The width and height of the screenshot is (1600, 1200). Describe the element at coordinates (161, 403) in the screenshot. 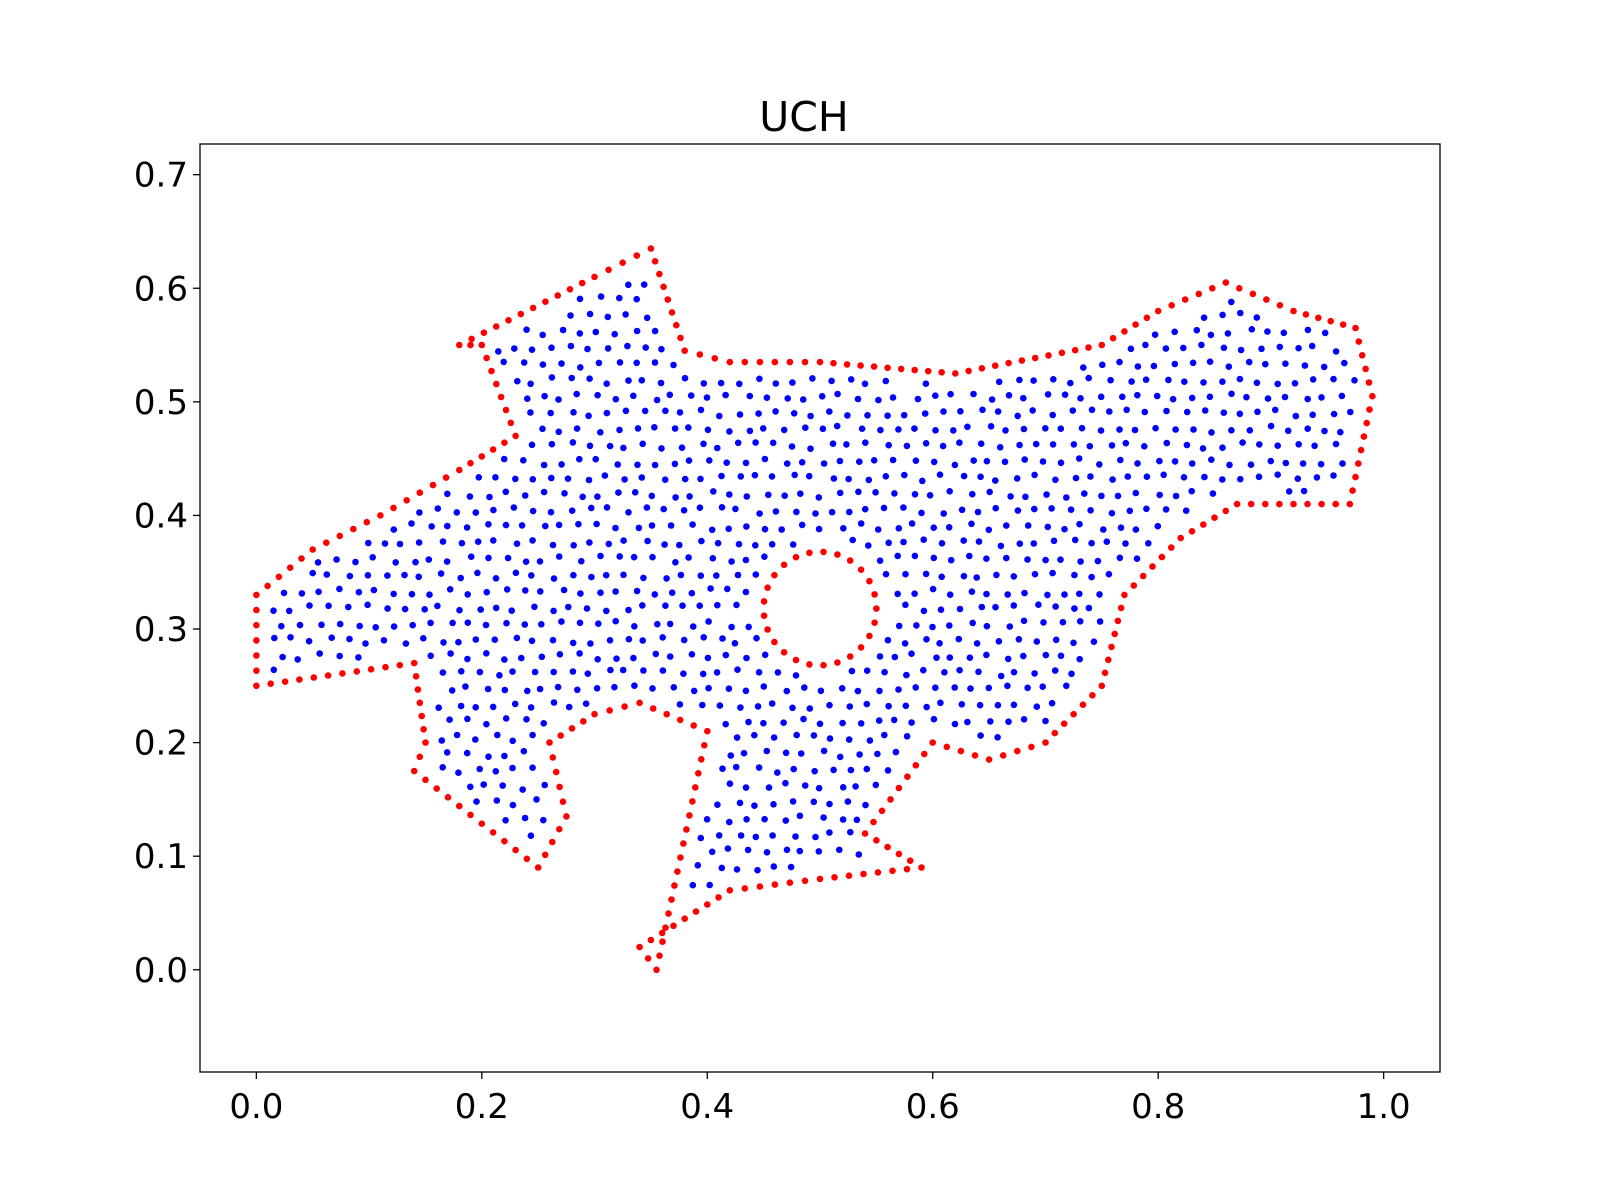

I see `y-tick-label: 0.5` at that location.